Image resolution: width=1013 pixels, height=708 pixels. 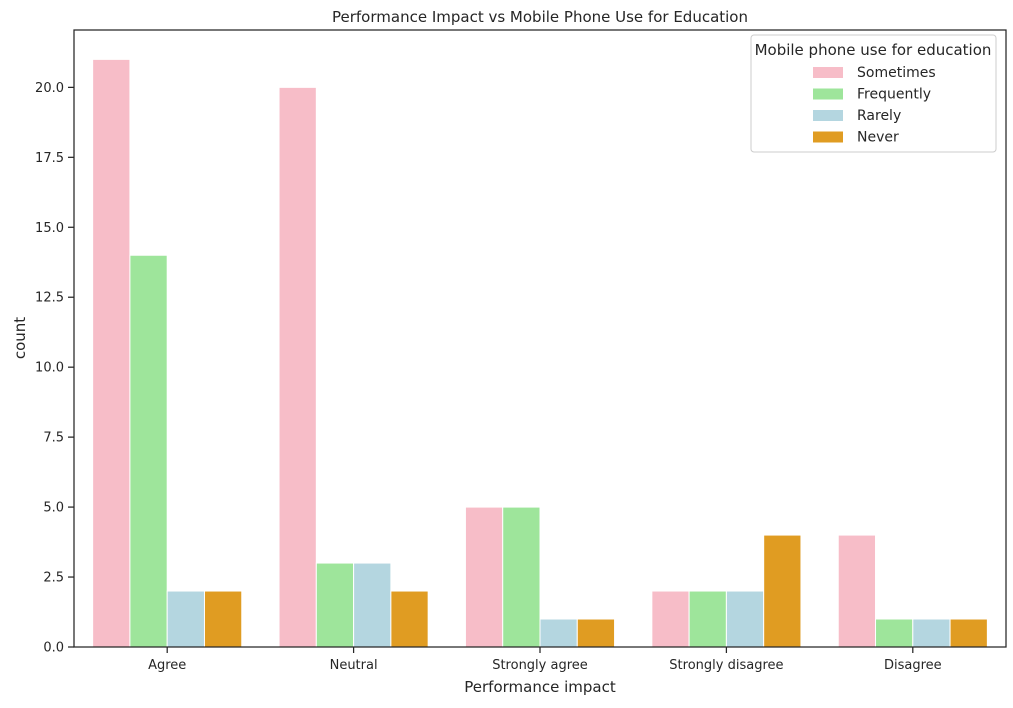 I want to click on bar-sometimes-disagree, so click(x=857, y=591).